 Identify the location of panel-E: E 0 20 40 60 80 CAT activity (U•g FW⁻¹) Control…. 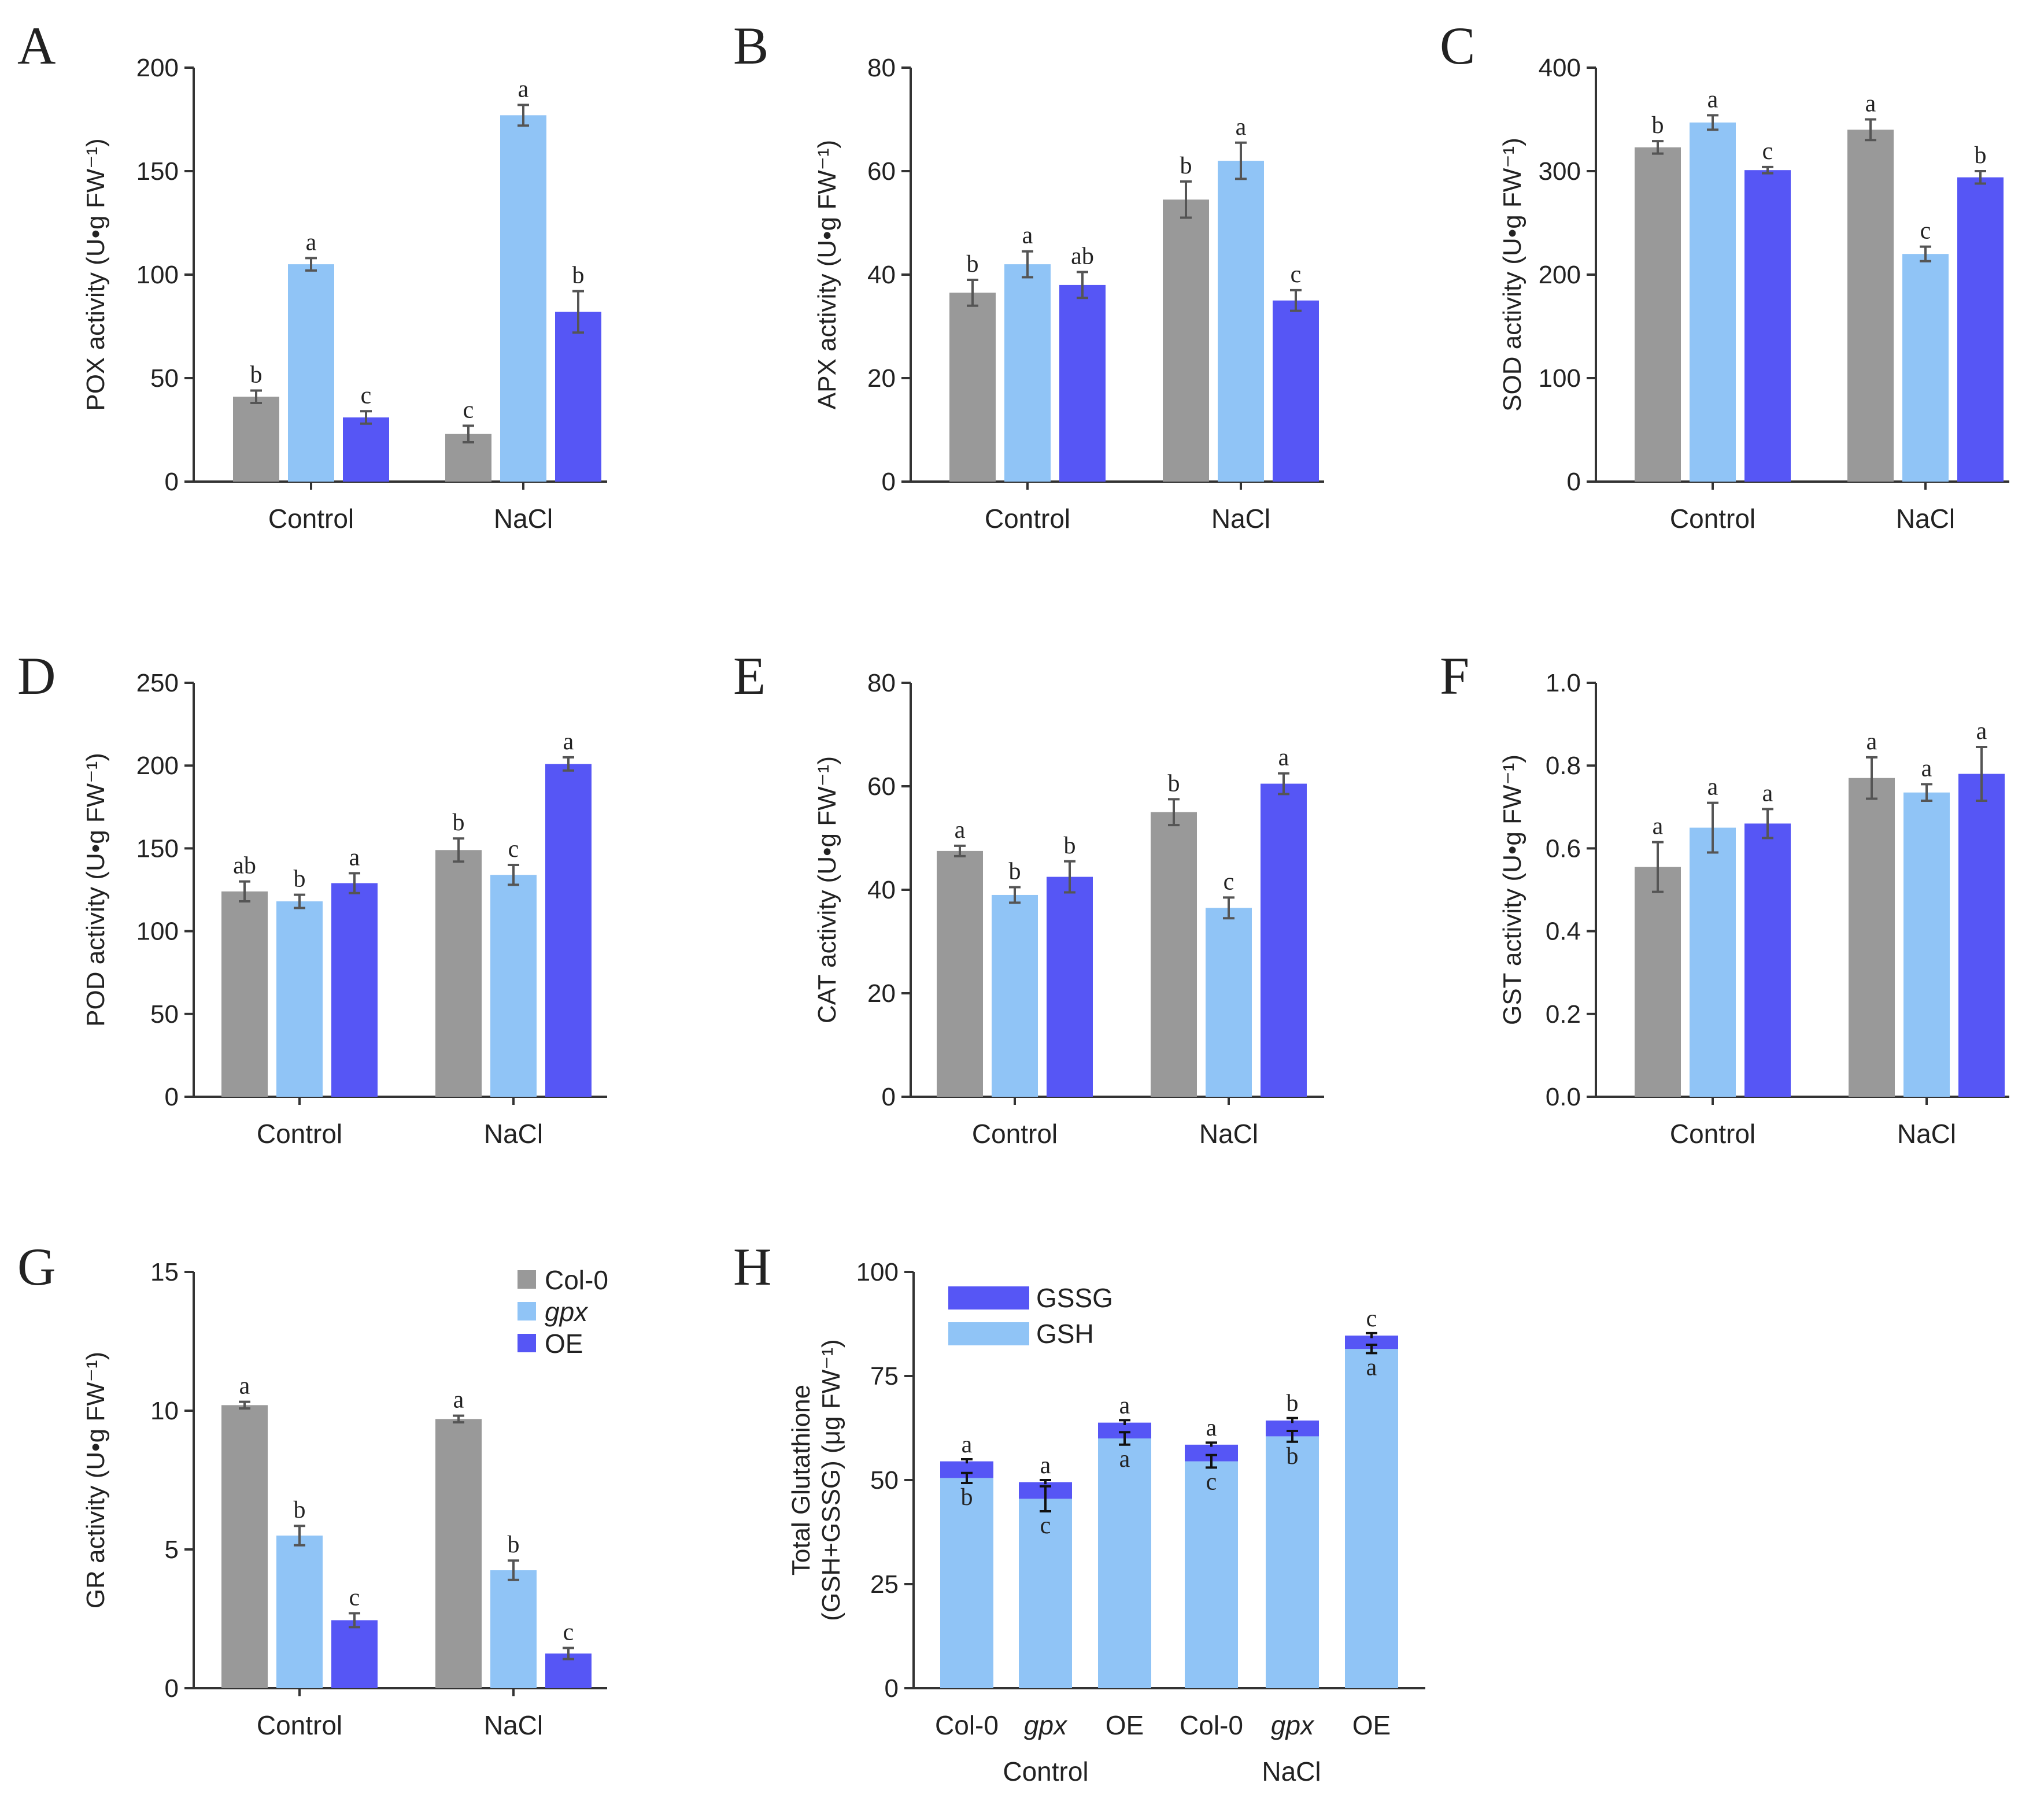
(1028, 897).